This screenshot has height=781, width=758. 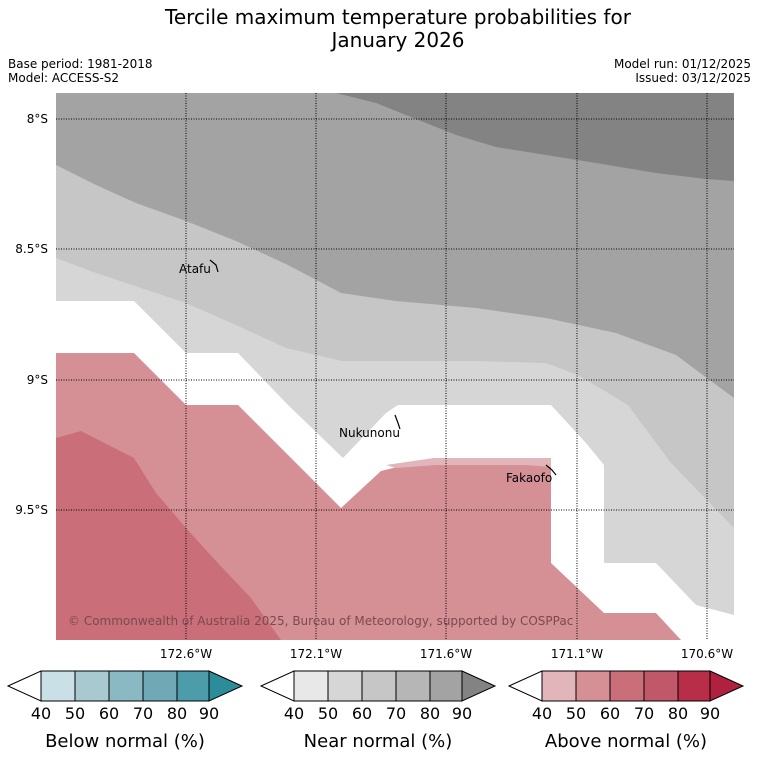 What do you see at coordinates (529, 478) in the screenshot?
I see `place-fakaofo: Fakaofo` at bounding box center [529, 478].